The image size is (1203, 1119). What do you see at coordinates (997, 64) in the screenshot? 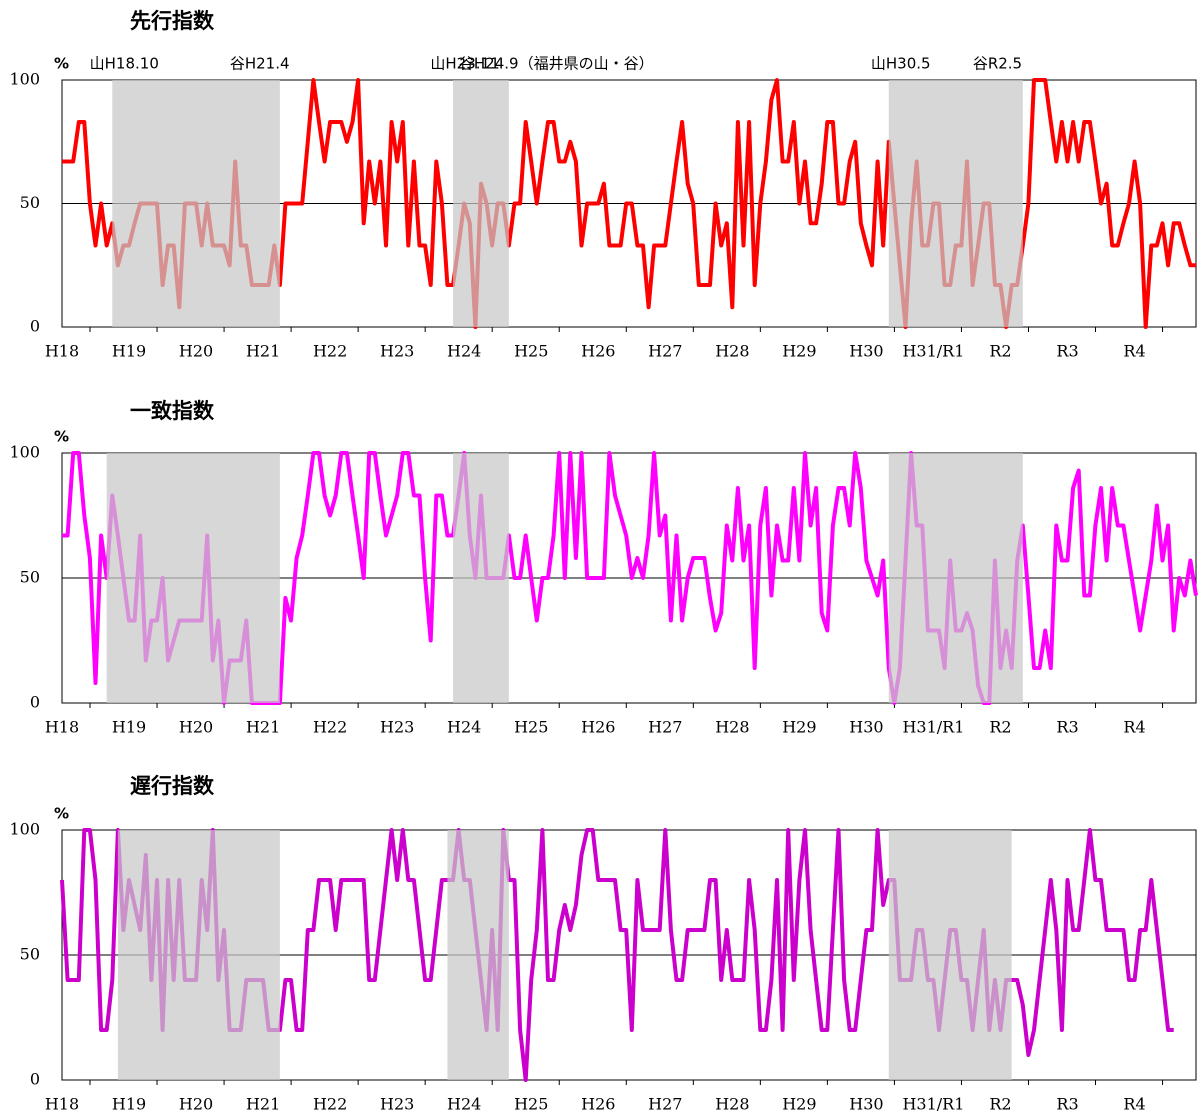
I see `period-annotation: 谷R2.5` at bounding box center [997, 64].